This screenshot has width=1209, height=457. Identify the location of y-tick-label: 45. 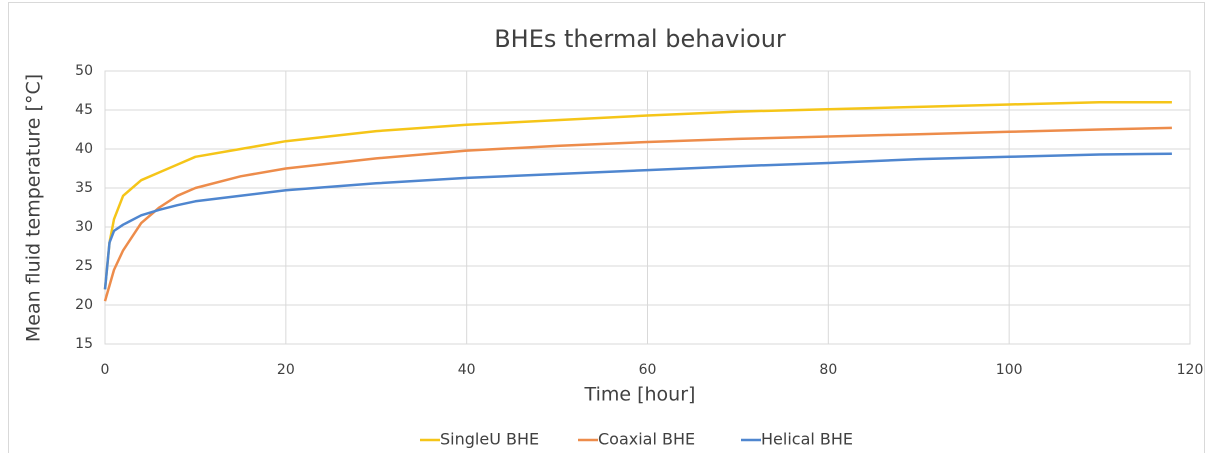
(84, 110).